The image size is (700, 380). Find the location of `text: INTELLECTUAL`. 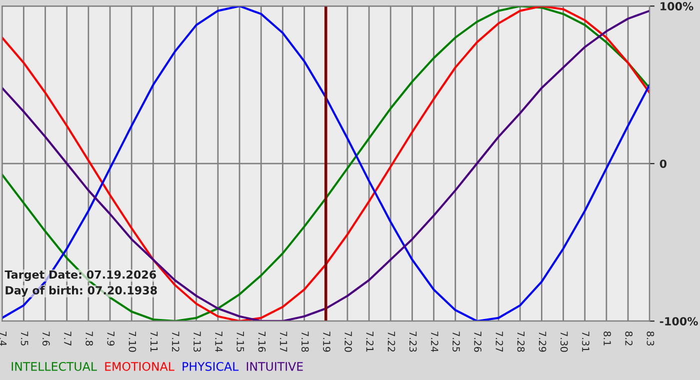

text: INTELLECTUAL is located at coordinates (54, 366).